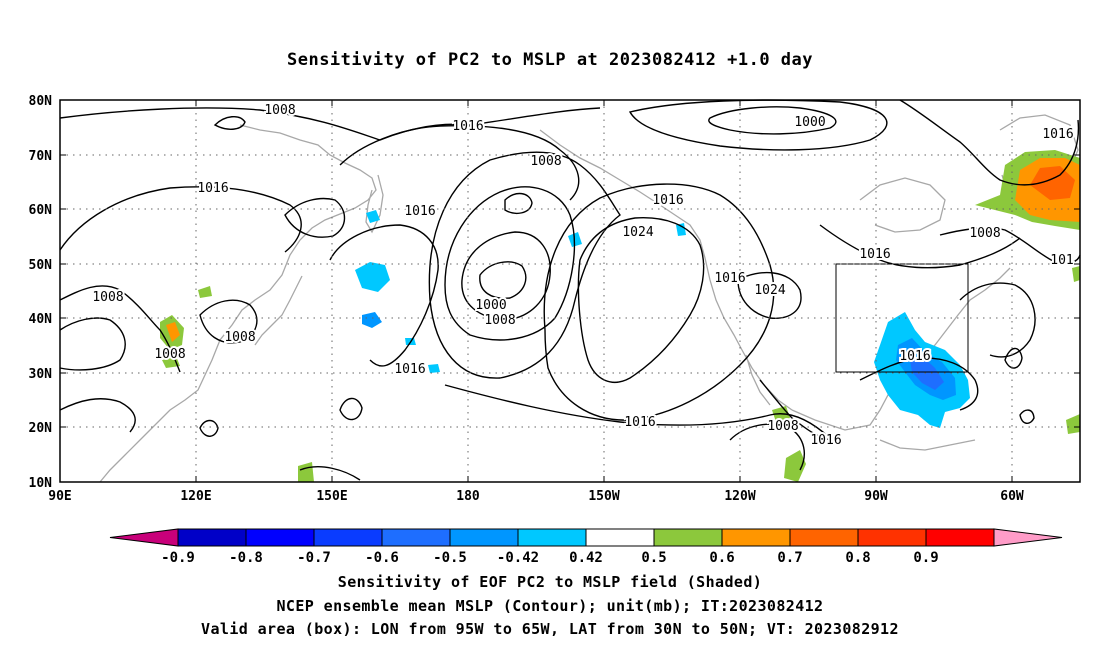  What do you see at coordinates (1052, 183) in the screenshot?
I see `shade-positive-atlantic-red` at bounding box center [1052, 183].